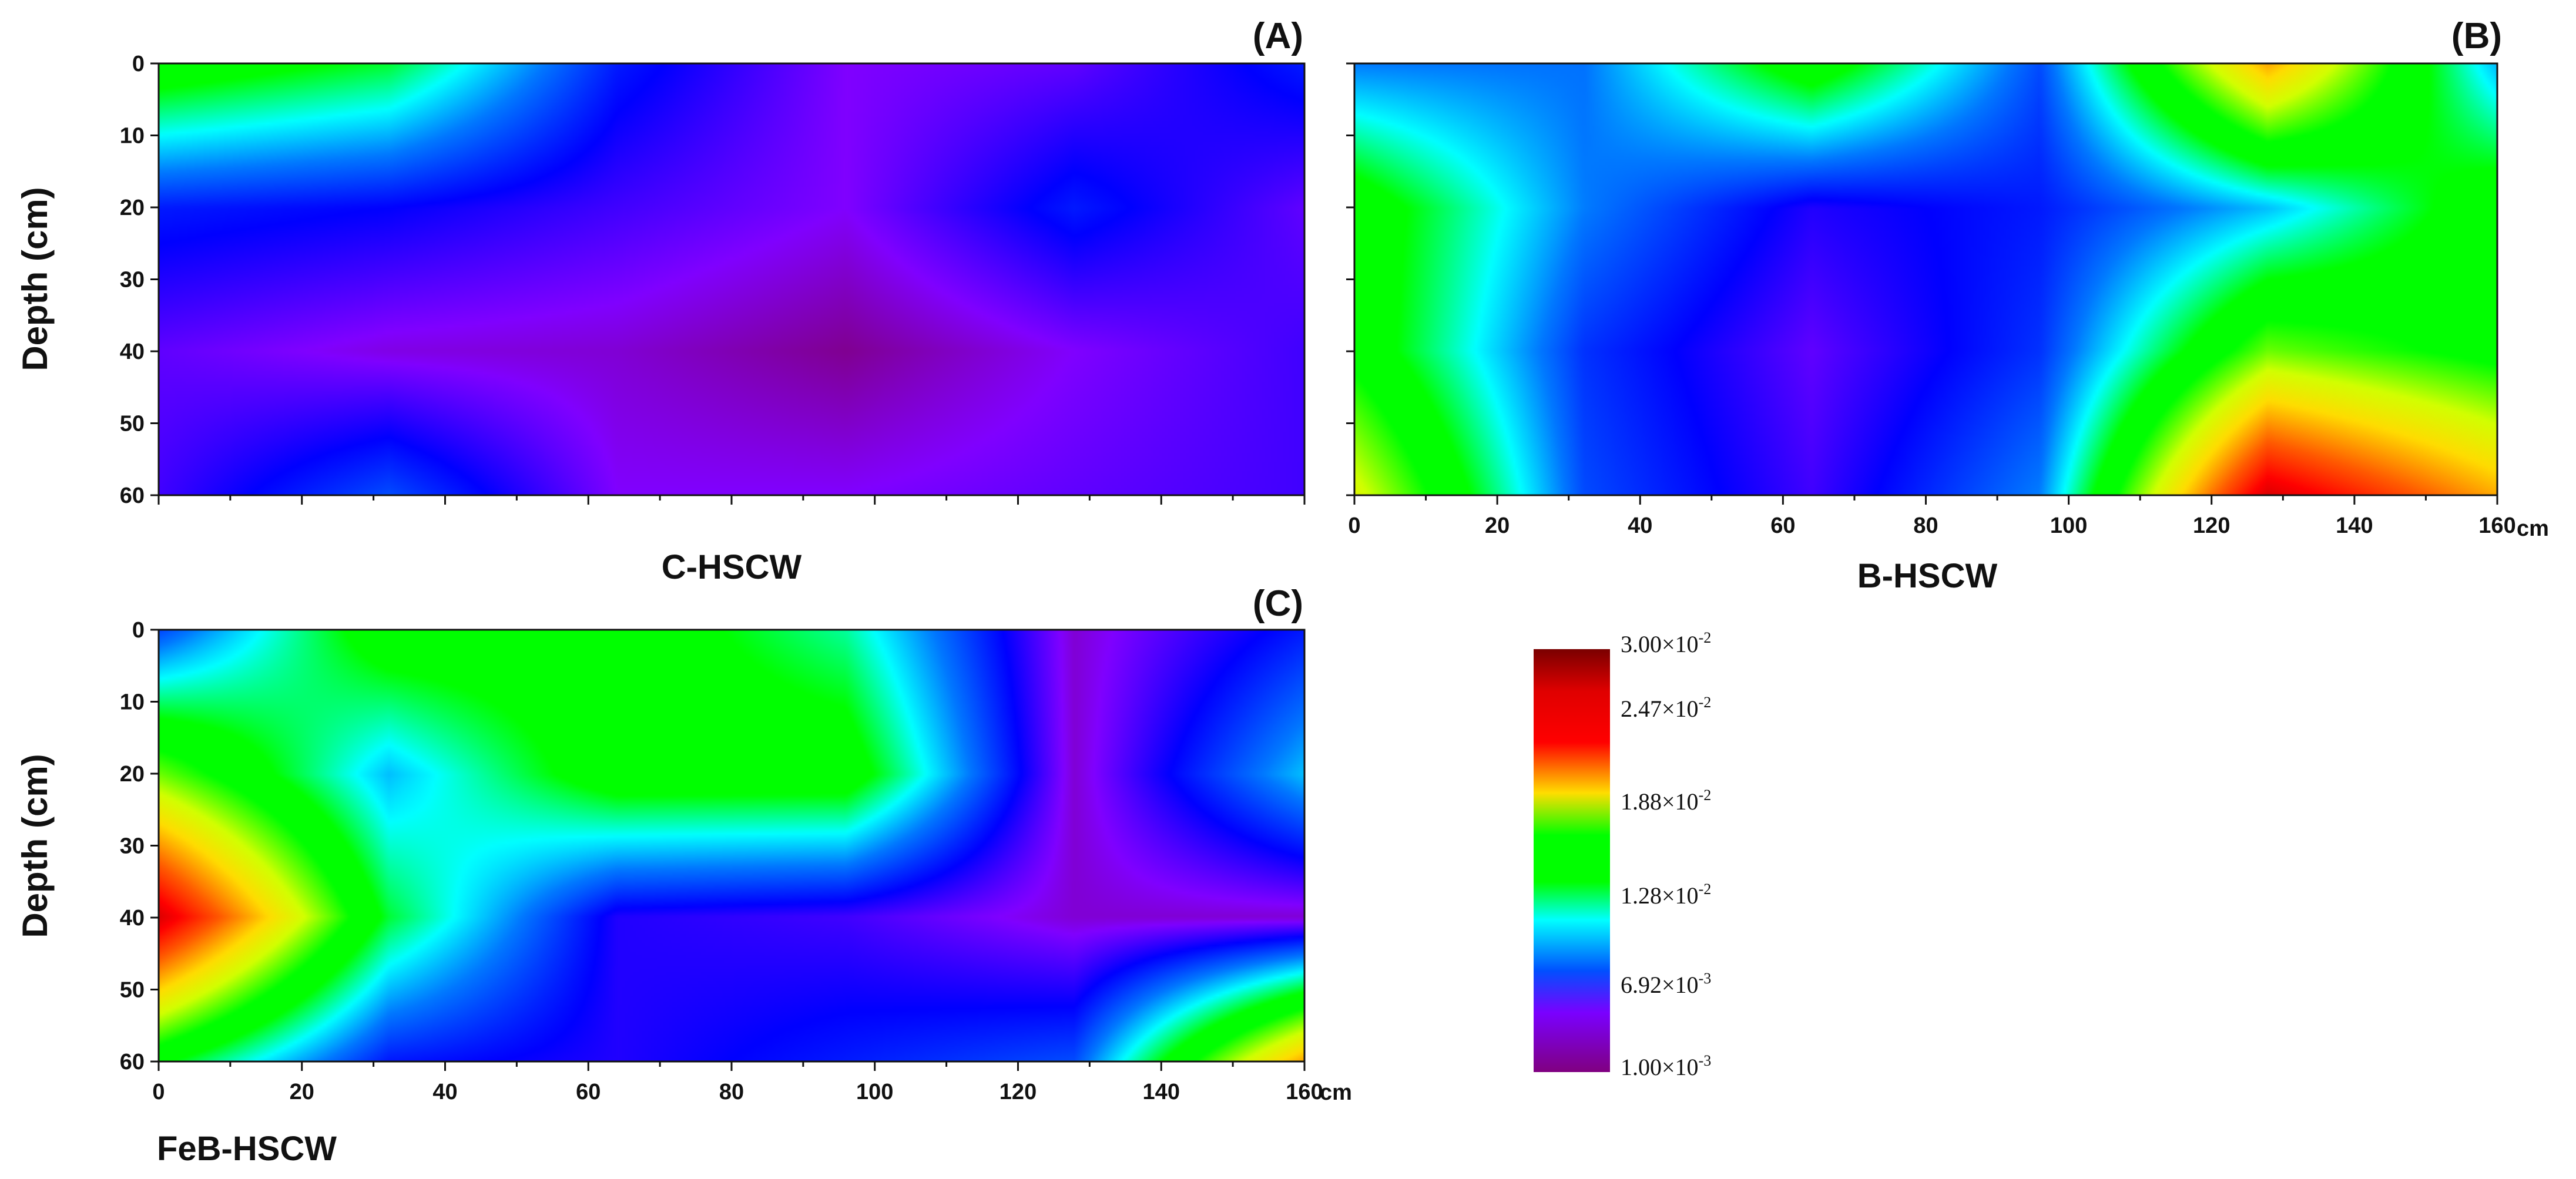  I want to click on colorbar-label: 1.88×10⁻², so click(1666, 801).